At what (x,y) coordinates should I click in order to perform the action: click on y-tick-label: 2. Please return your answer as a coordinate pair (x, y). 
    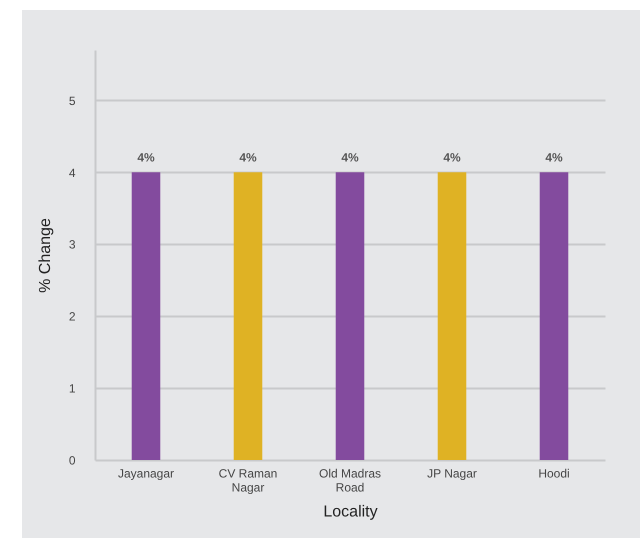
    Looking at the image, I should click on (72, 317).